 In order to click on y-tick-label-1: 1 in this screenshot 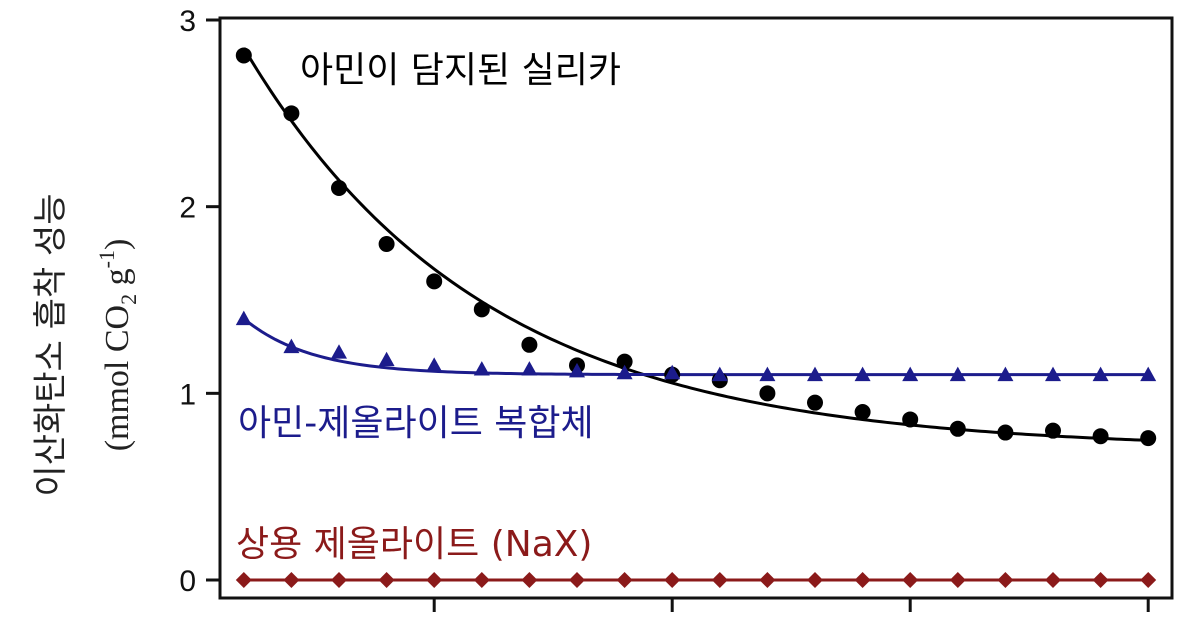, I will do `click(187, 394)`.